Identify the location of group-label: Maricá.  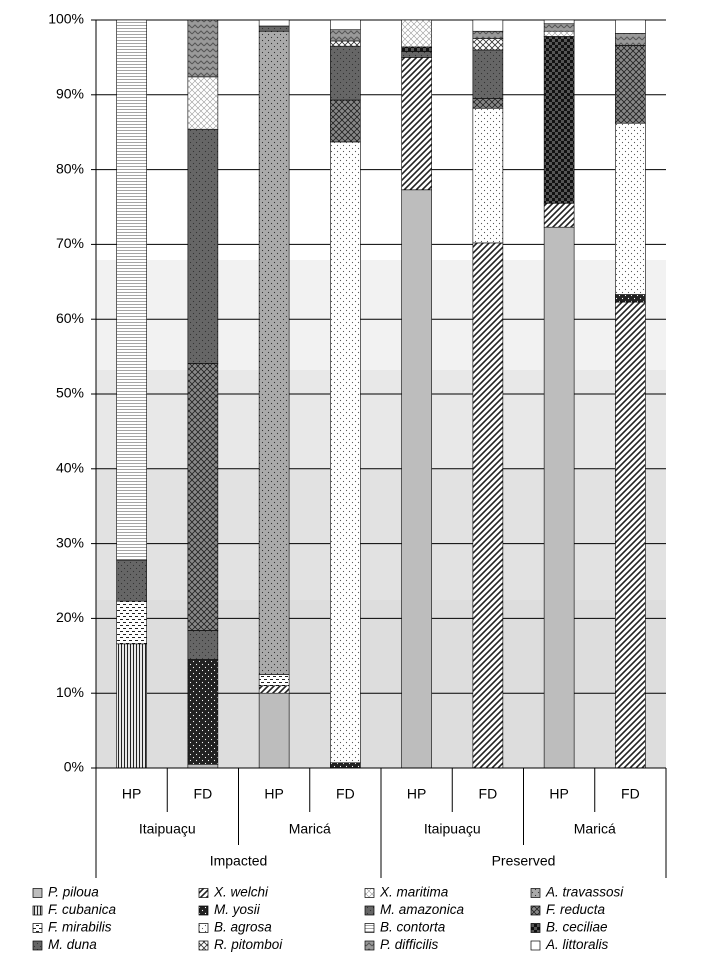
(595, 829).